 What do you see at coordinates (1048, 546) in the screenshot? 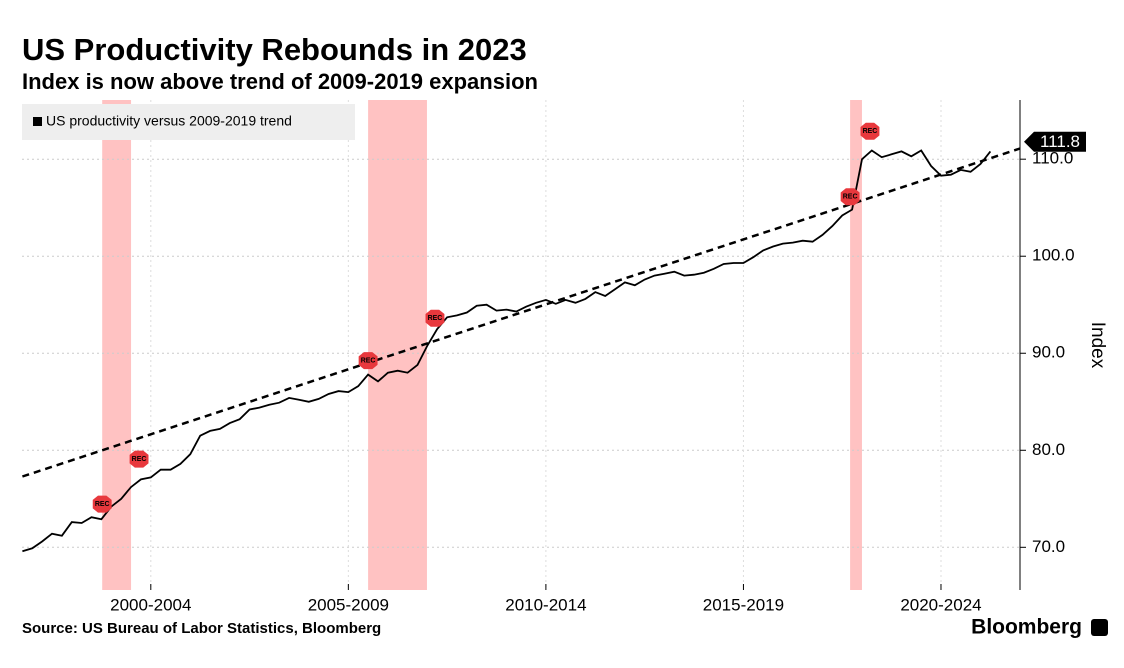
I see `y-tick-label: 70.0` at bounding box center [1048, 546].